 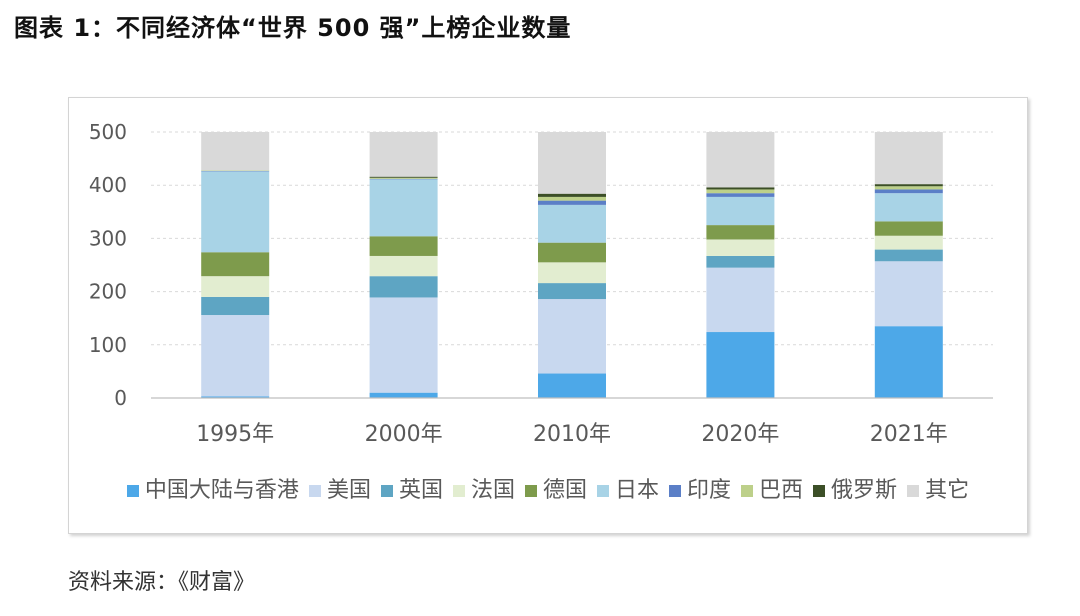 I want to click on legend-item: 法国, so click(x=483, y=490).